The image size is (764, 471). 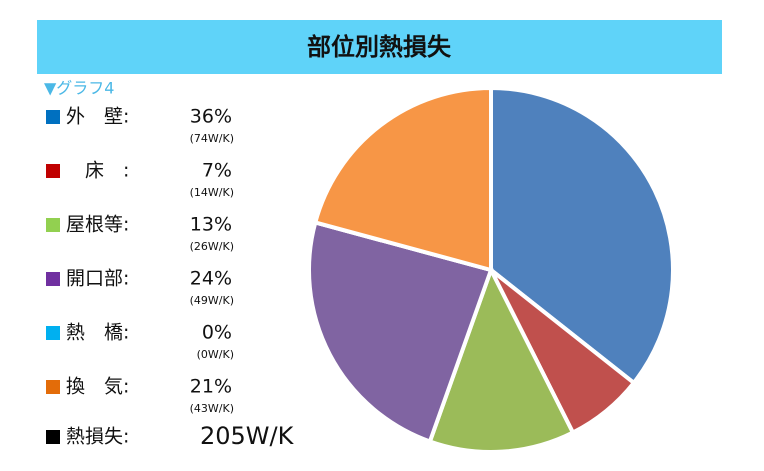 I want to click on title-bar, so click(x=379, y=47).